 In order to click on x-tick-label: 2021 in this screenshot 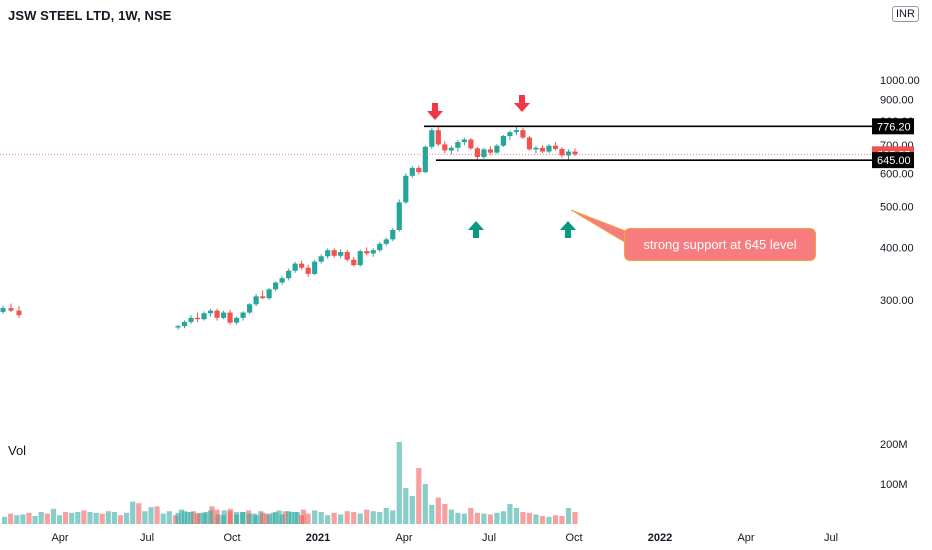, I will do `click(318, 538)`.